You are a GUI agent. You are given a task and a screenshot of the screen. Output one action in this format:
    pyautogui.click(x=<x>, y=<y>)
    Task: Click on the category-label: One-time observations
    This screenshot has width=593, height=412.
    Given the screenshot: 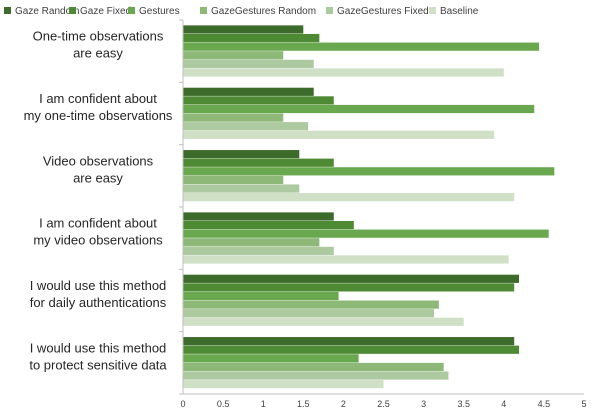 What is the action you would take?
    pyautogui.click(x=98, y=36)
    